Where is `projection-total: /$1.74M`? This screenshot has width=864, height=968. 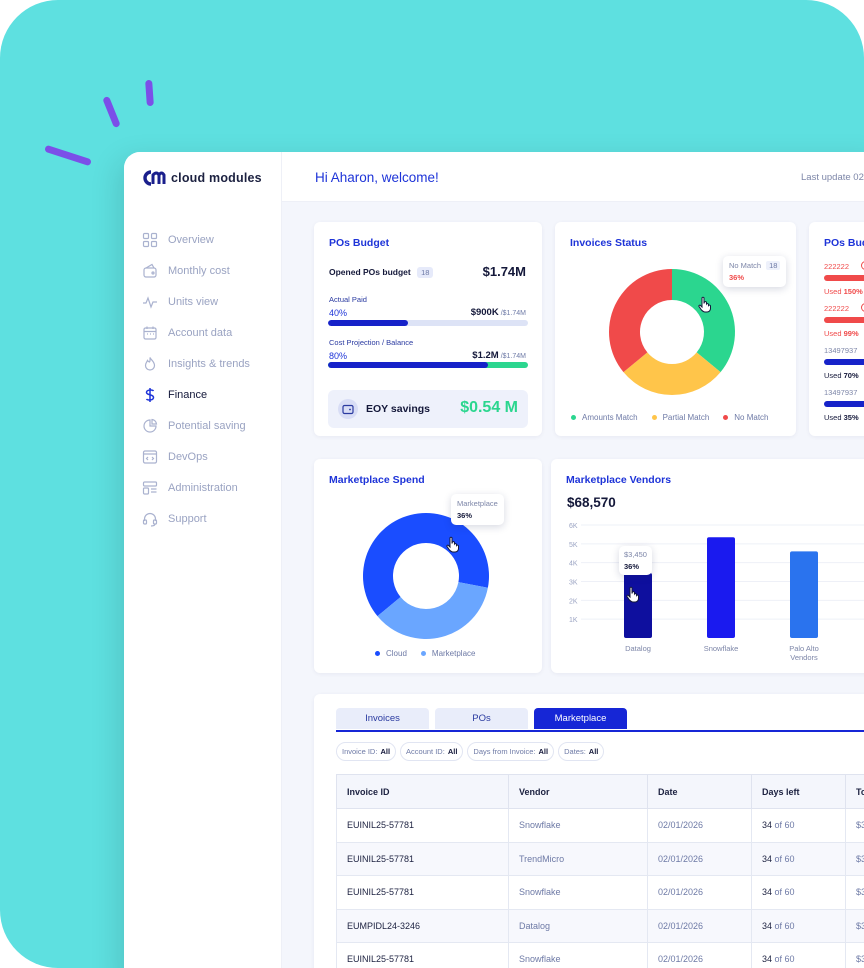 projection-total: /$1.74M is located at coordinates (513, 356).